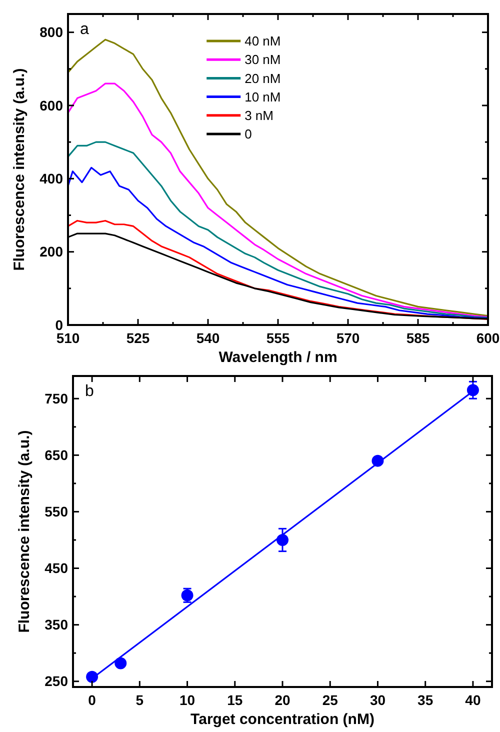 Image resolution: width=500 pixels, height=732 pixels. Describe the element at coordinates (259, 115) in the screenshot. I see `legend-label: 3 nM` at that location.